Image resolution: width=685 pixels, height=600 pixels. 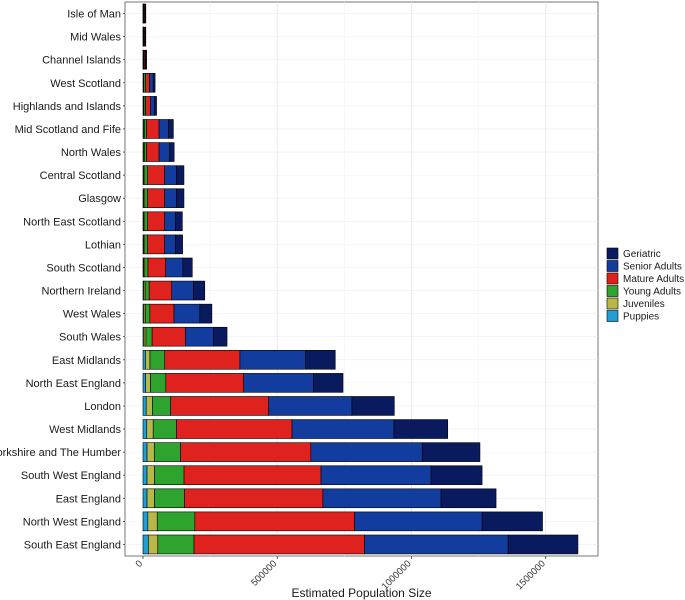 I want to click on category-label: Isle of Man, so click(x=94, y=15).